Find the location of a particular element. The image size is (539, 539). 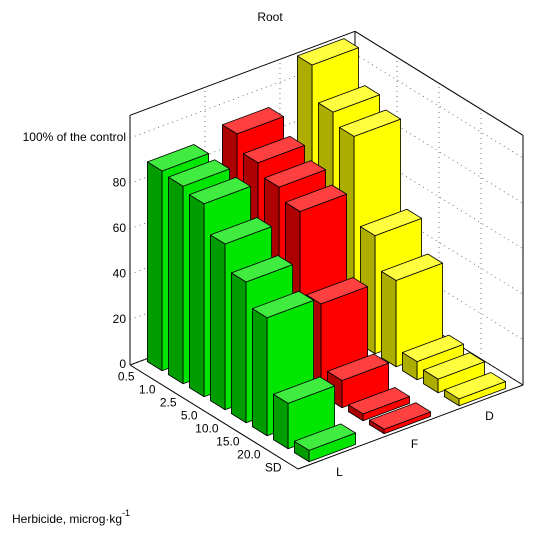

x-axis-title: Herbicide, microg·kg-1 is located at coordinates (71, 517).